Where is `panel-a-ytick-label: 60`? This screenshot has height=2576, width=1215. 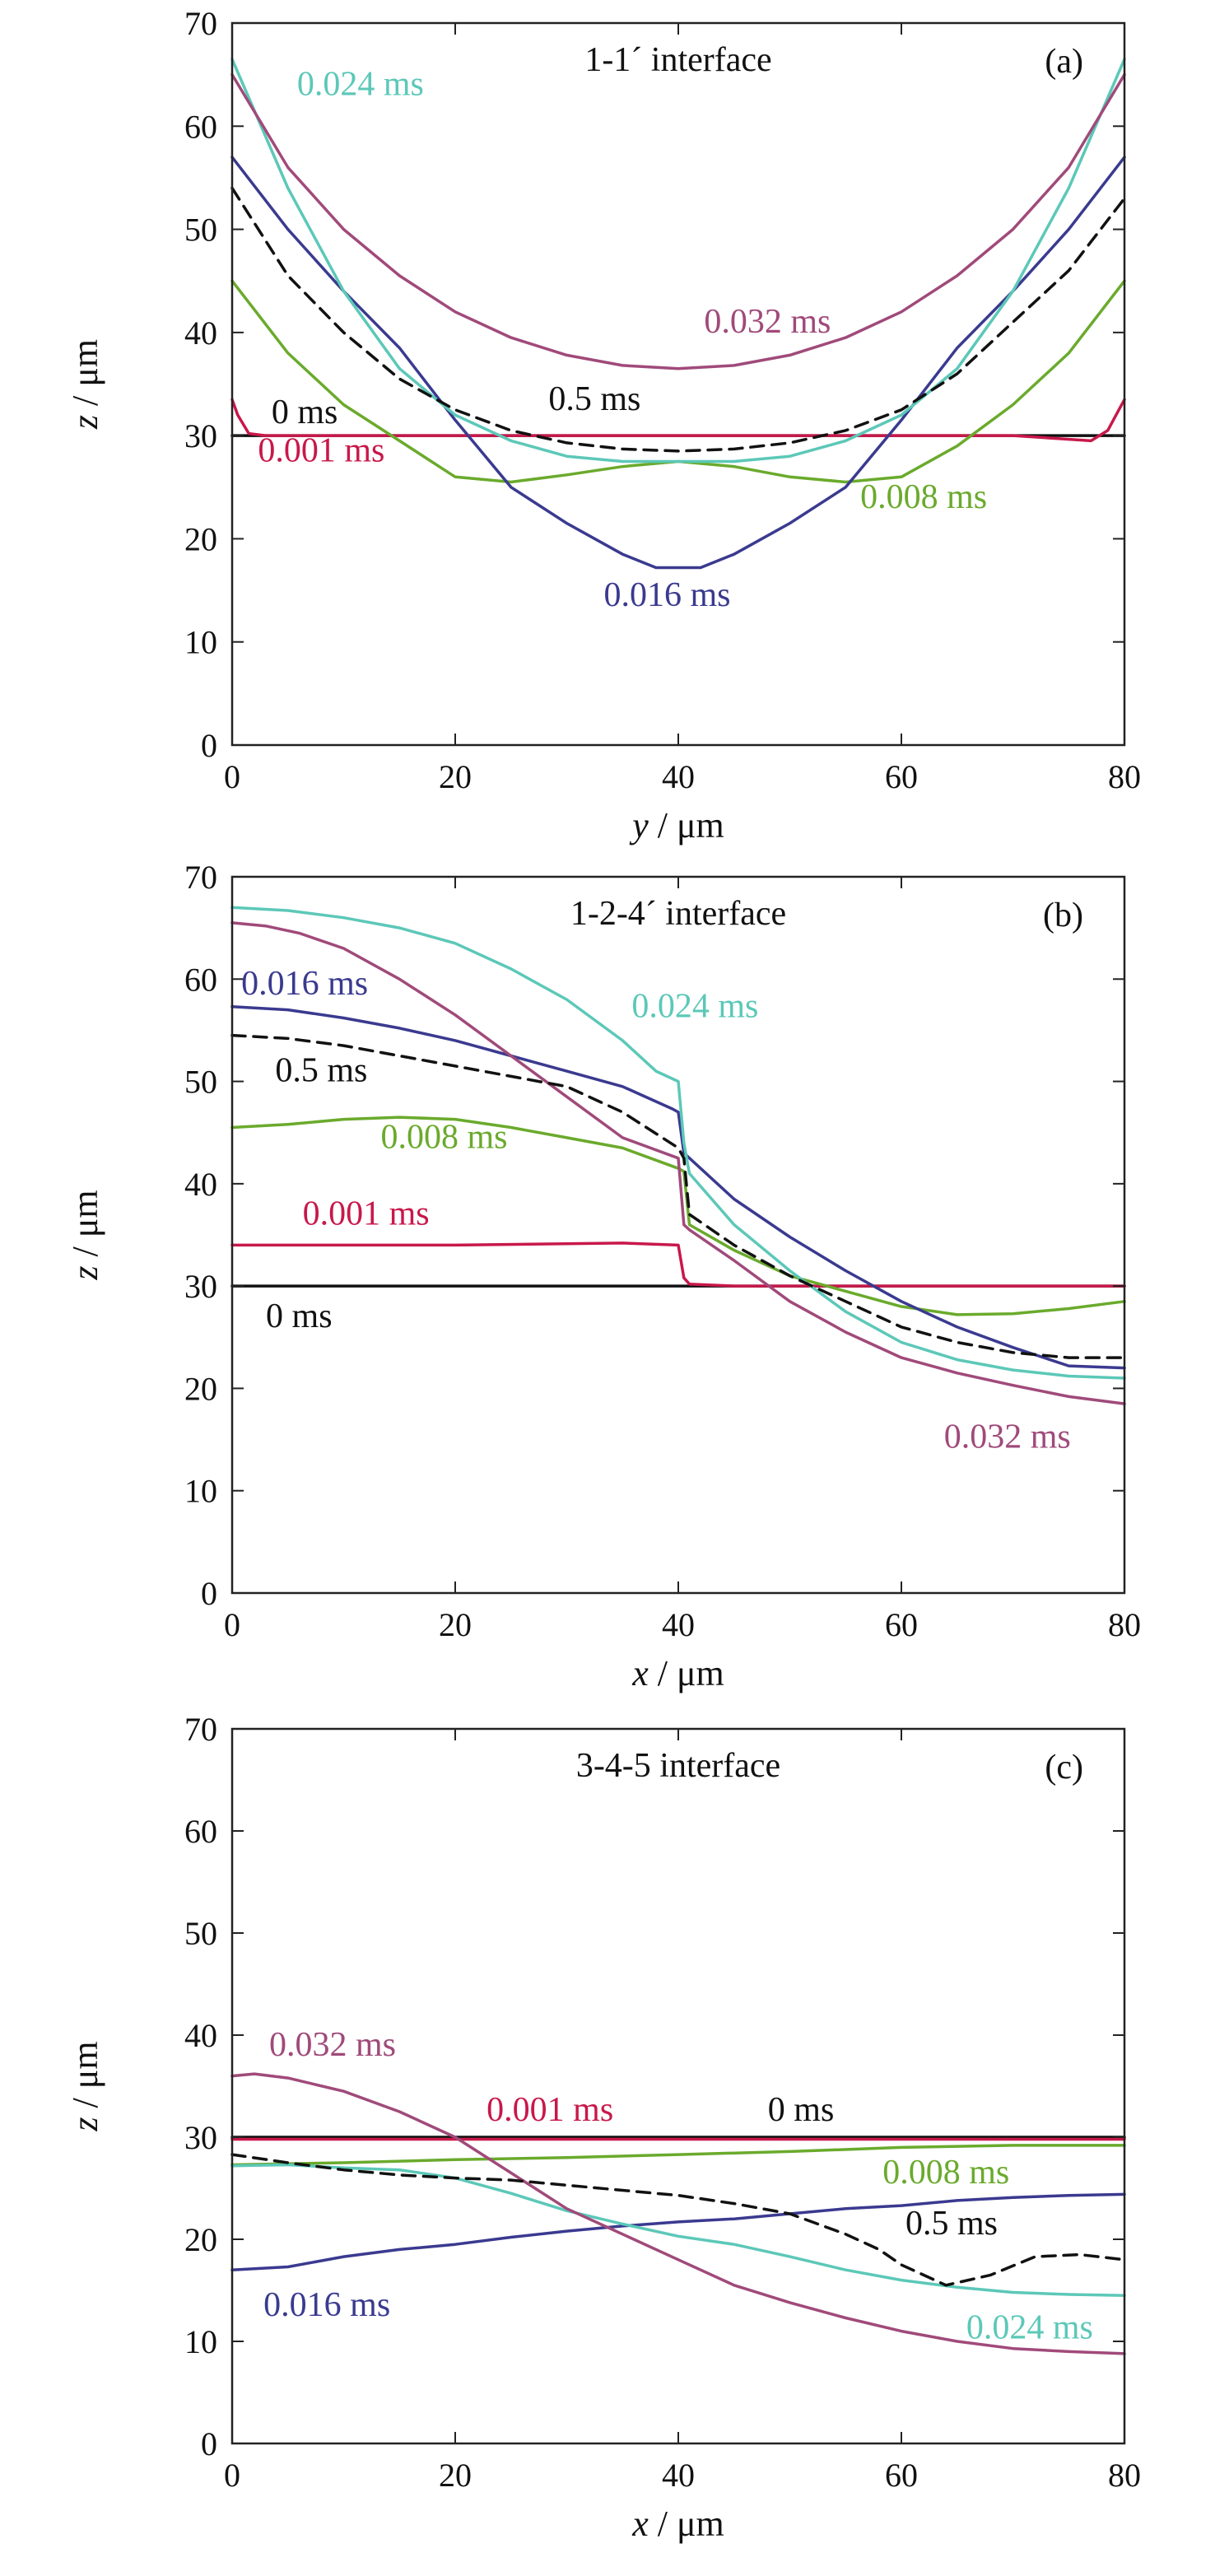 panel-a-ytick-label: 60 is located at coordinates (200, 126).